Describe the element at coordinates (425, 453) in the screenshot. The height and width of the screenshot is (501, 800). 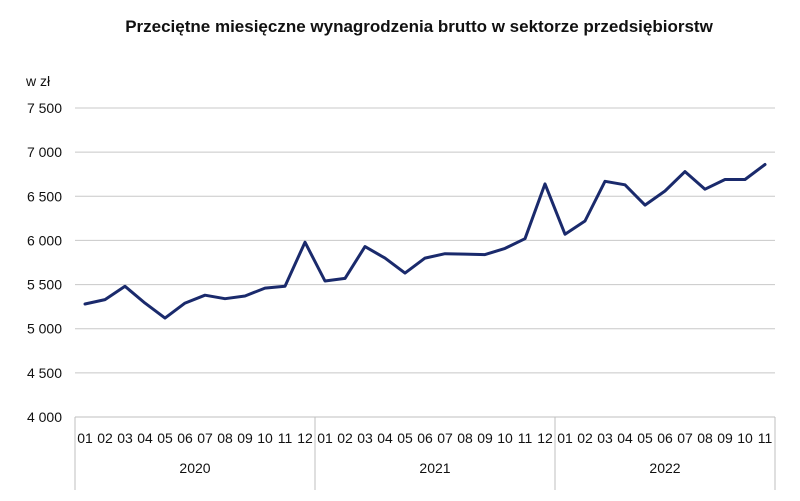
I see `x-axis-year-groups: 2020 2021 2022` at that location.